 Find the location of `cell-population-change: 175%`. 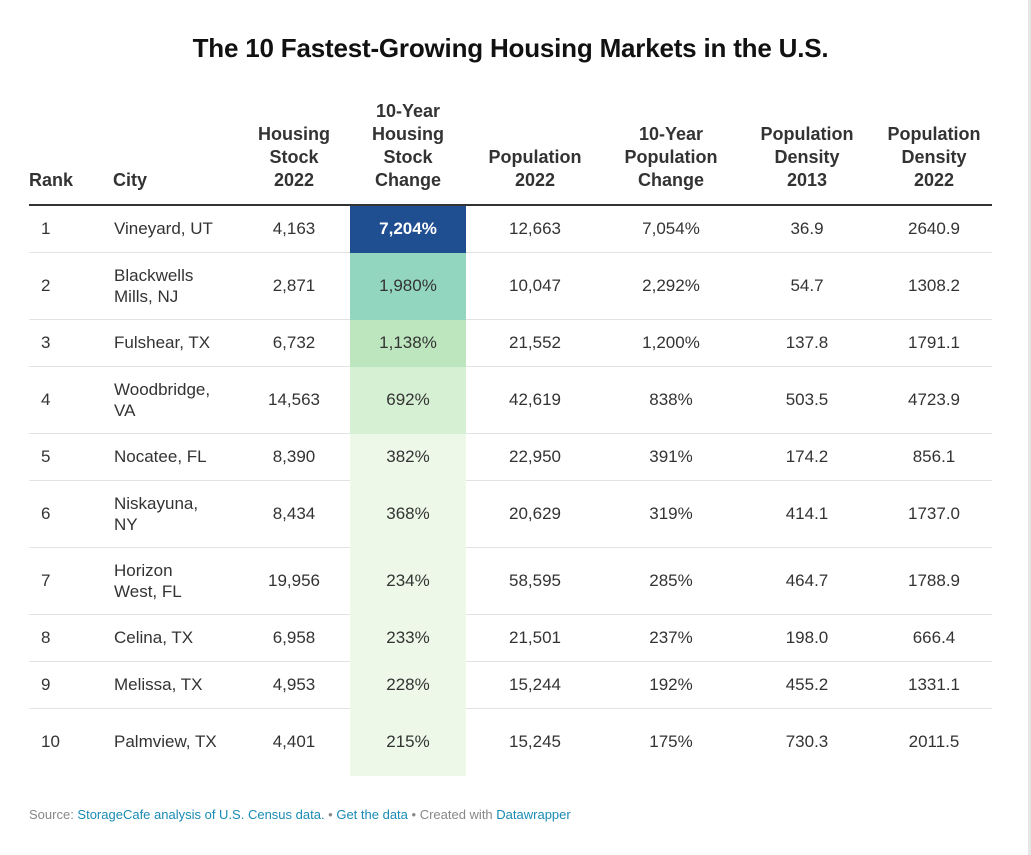

cell-population-change: 175% is located at coordinates (671, 742).